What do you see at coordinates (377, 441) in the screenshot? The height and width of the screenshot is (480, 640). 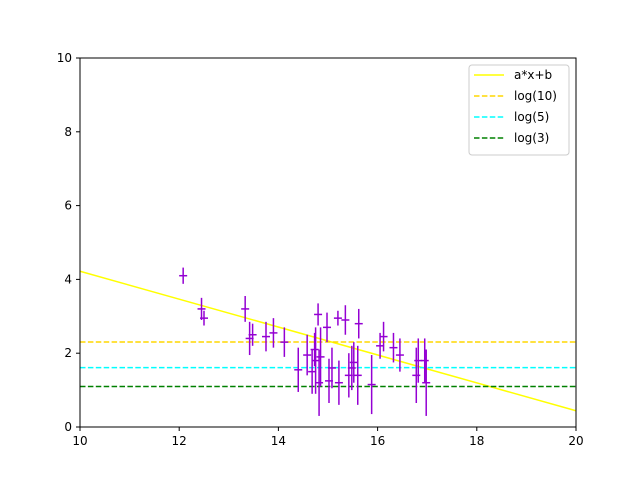 I see `x-tick-label-3: 16` at bounding box center [377, 441].